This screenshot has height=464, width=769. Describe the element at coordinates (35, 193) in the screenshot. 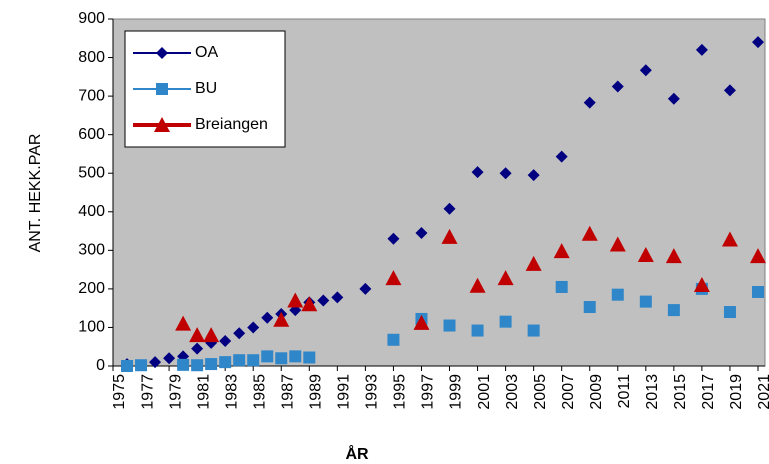

I see `y-axis-label: ANT. HEKK.PAR` at that location.